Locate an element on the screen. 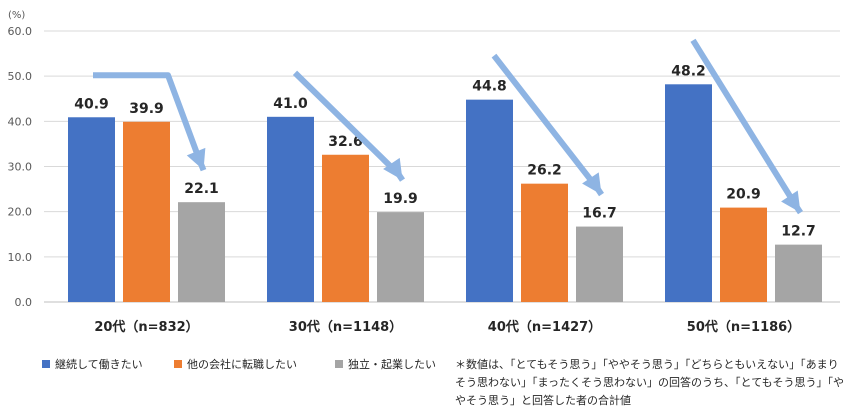 The image size is (846, 420). data-label: 40.9 is located at coordinates (91, 104).